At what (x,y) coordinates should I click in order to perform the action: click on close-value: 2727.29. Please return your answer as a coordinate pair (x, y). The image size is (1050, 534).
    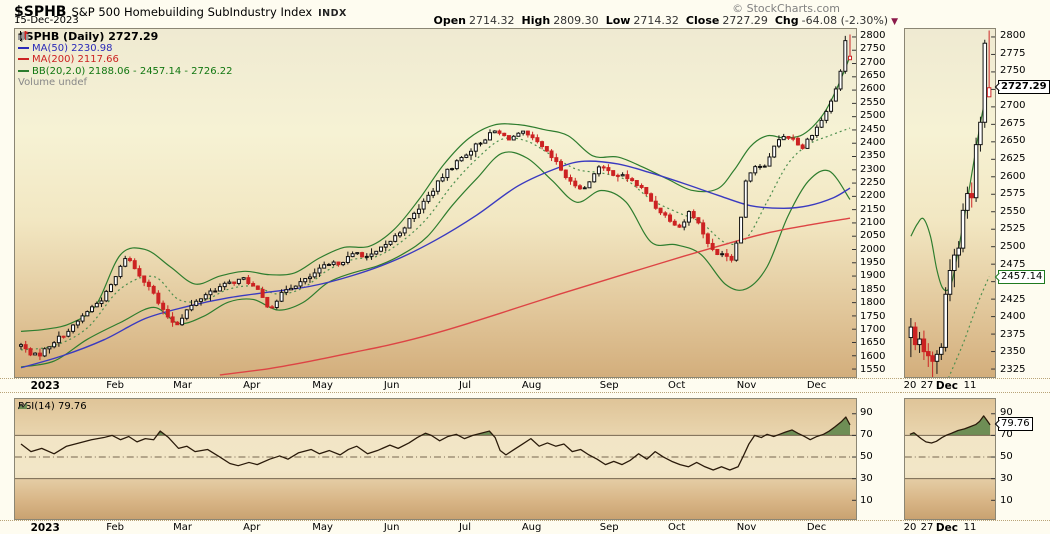
    Looking at the image, I should click on (745, 20).